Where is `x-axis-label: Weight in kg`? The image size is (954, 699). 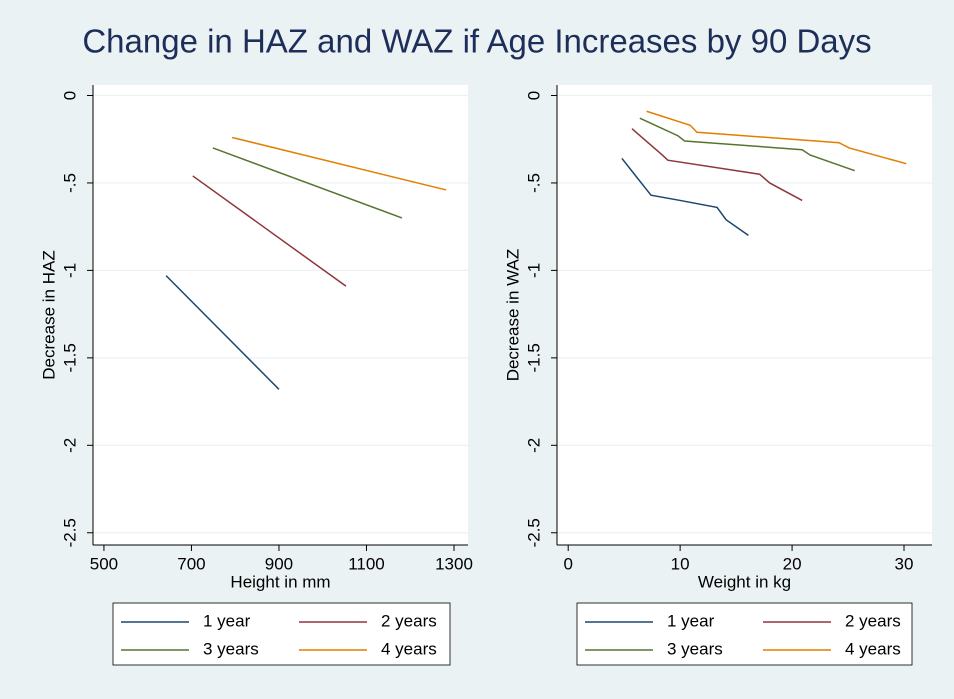 x-axis-label: Weight in kg is located at coordinates (744, 581).